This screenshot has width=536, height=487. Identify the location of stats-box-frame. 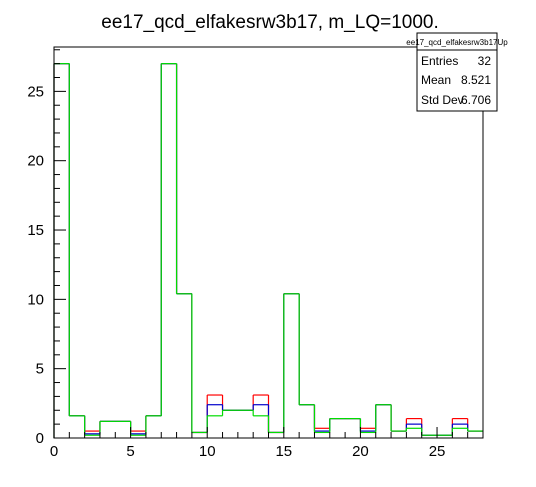
(457, 72).